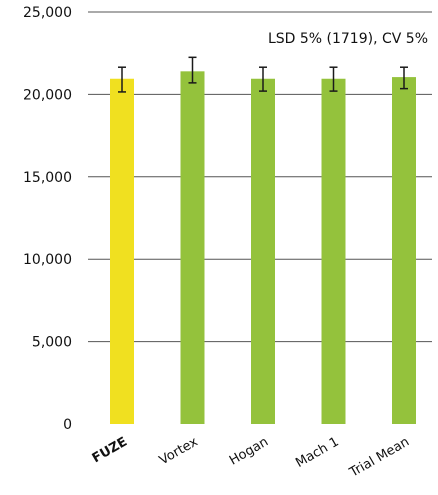 This screenshot has width=438, height=495. What do you see at coordinates (379, 457) in the screenshot?
I see `x-tick-label: Trial Mean` at bounding box center [379, 457].